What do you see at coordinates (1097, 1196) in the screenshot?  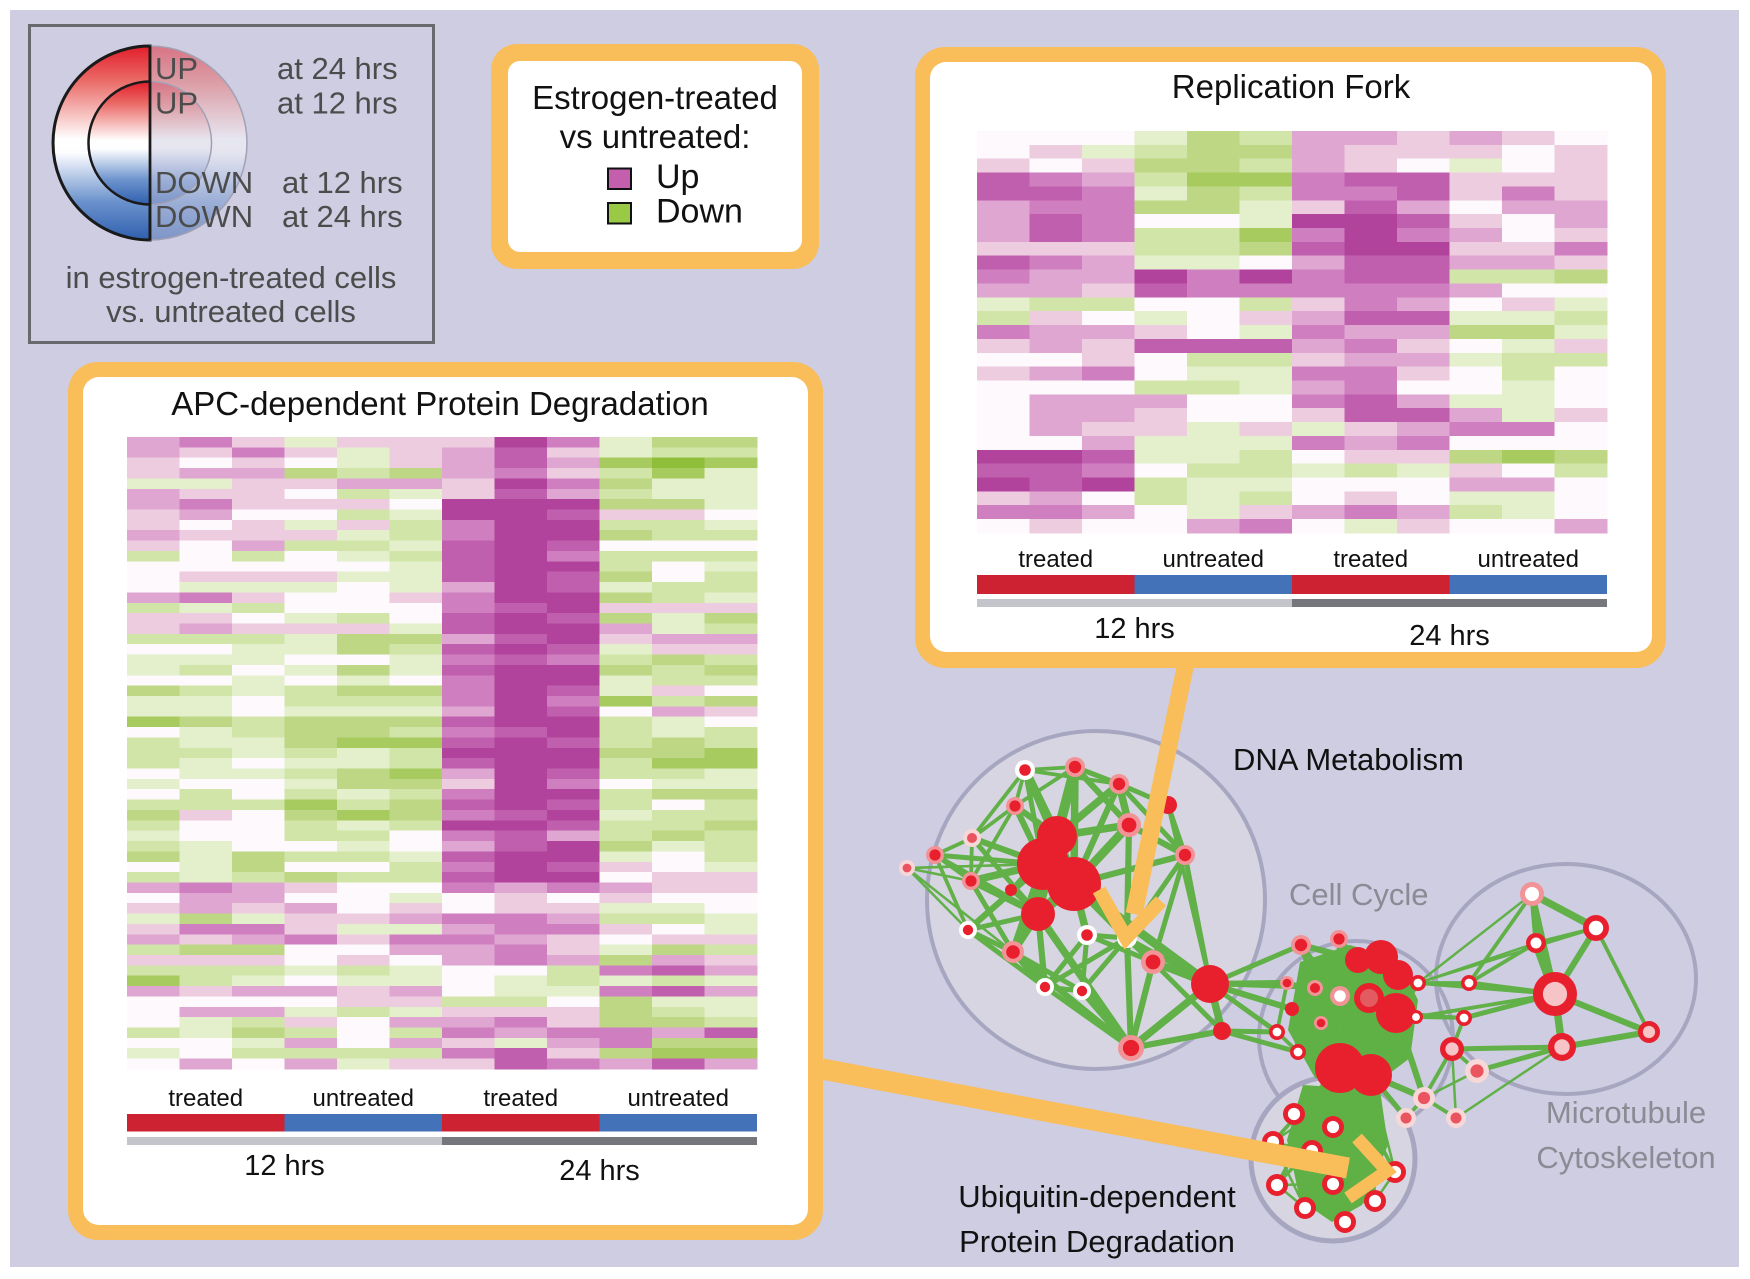 I see `svg-text: Ubiquitin-dependent` at bounding box center [1097, 1196].